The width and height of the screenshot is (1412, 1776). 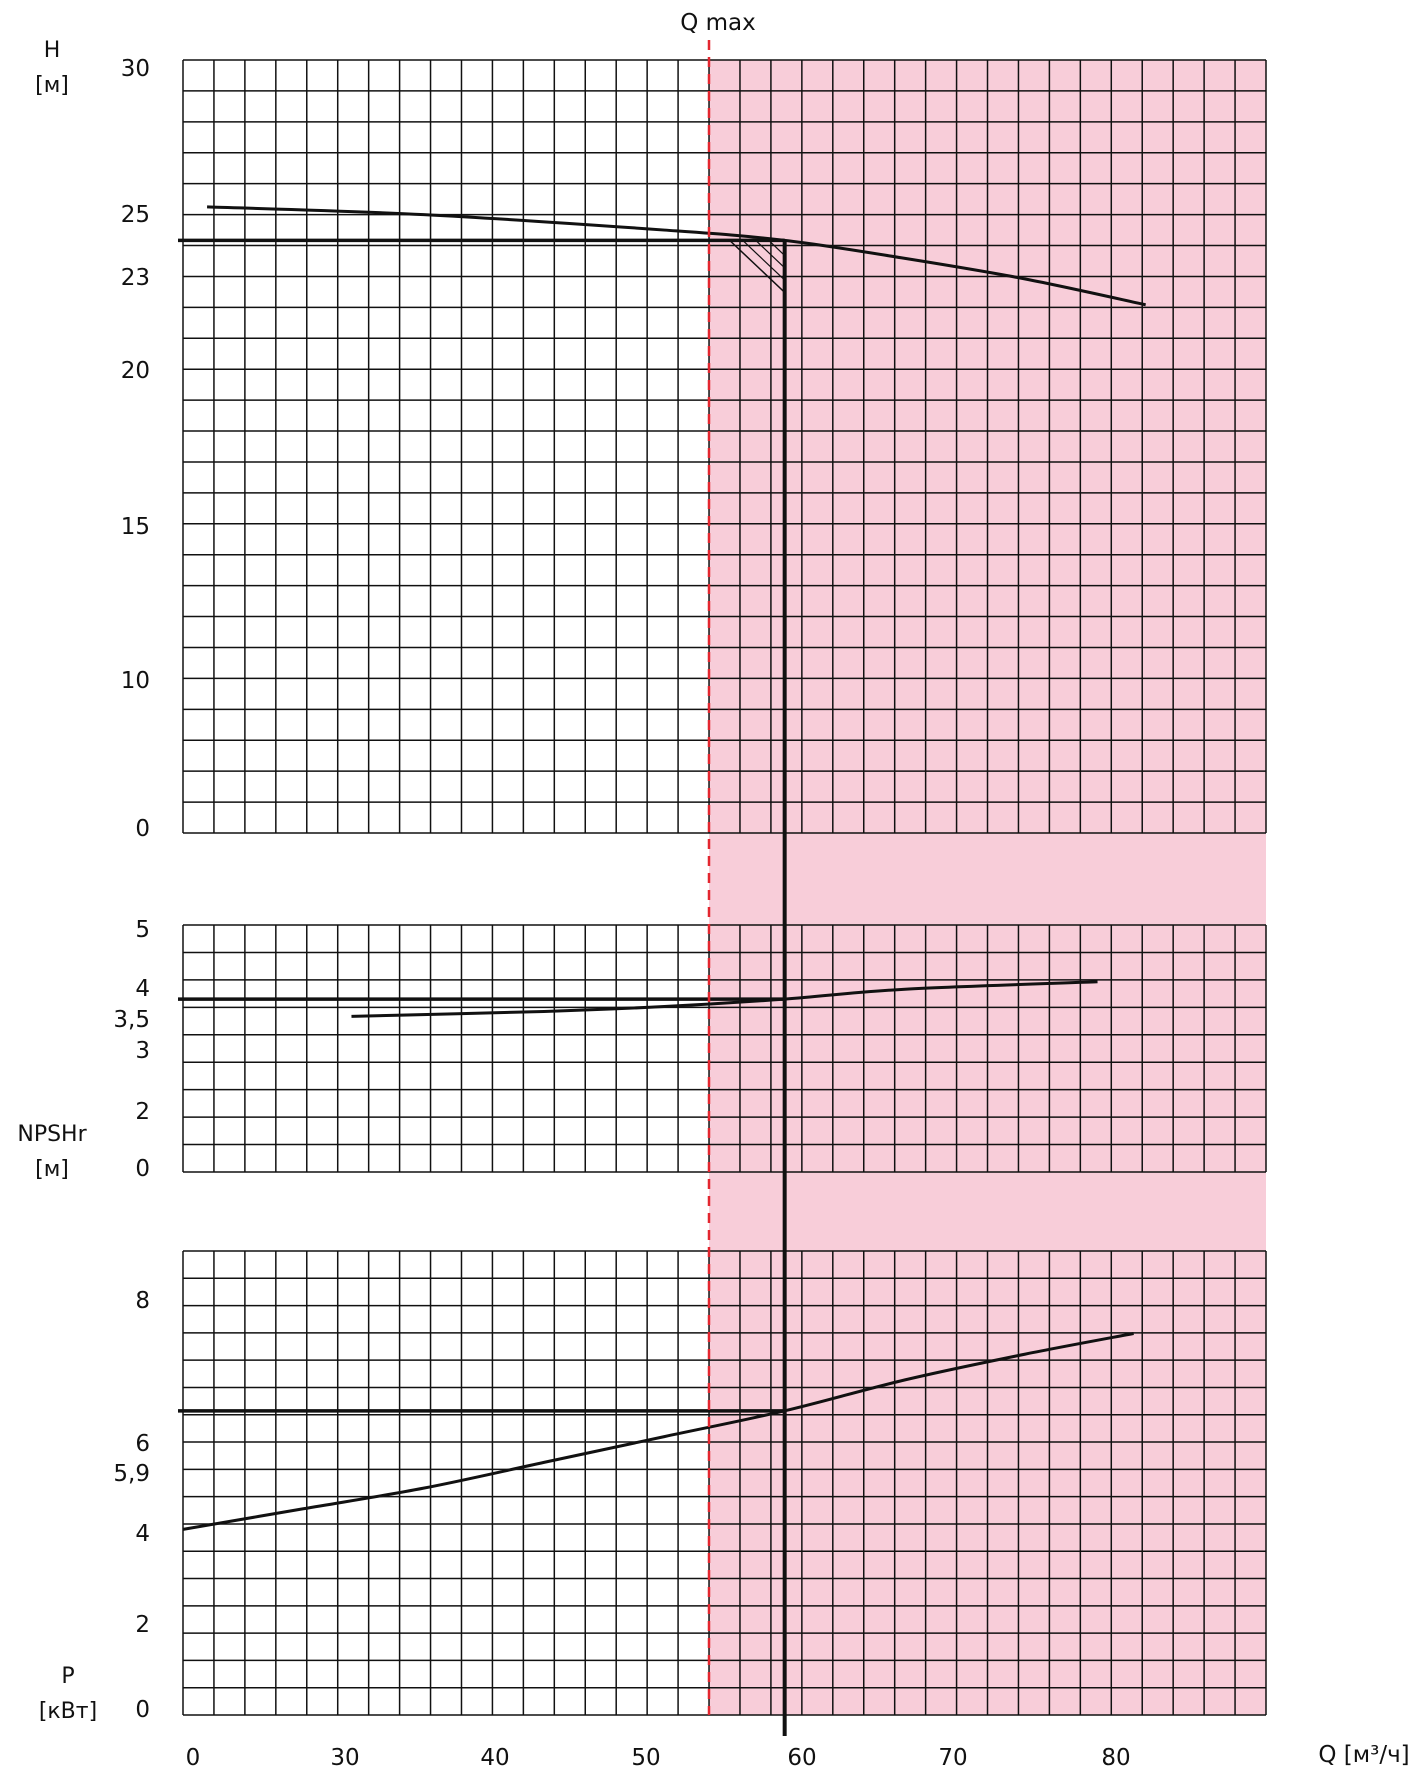 I want to click on npshr-curve, so click(x=724, y=999).